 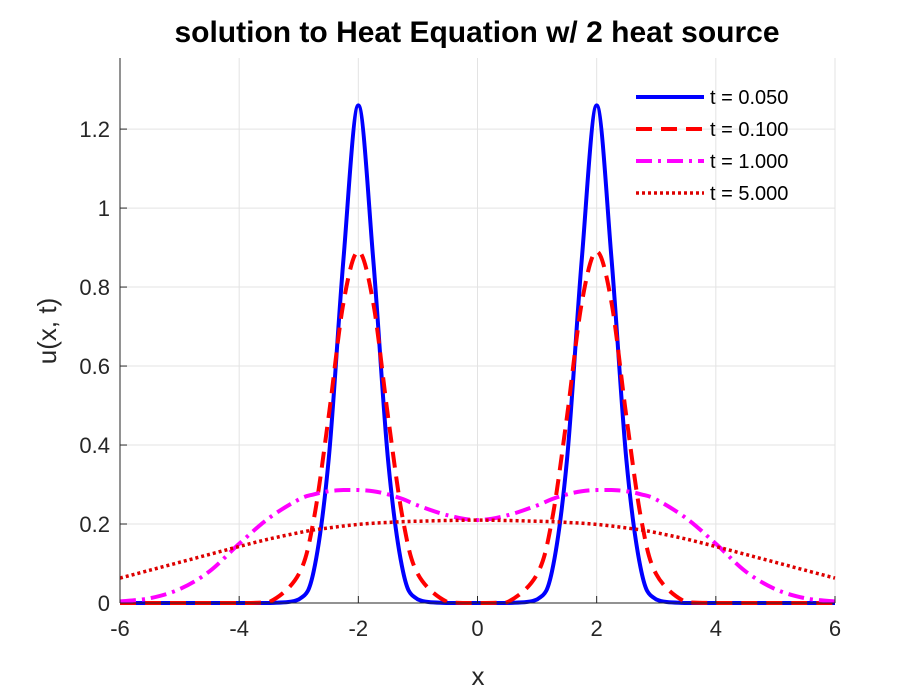 What do you see at coordinates (94, 129) in the screenshot?
I see `y-tick-label: 1.2` at bounding box center [94, 129].